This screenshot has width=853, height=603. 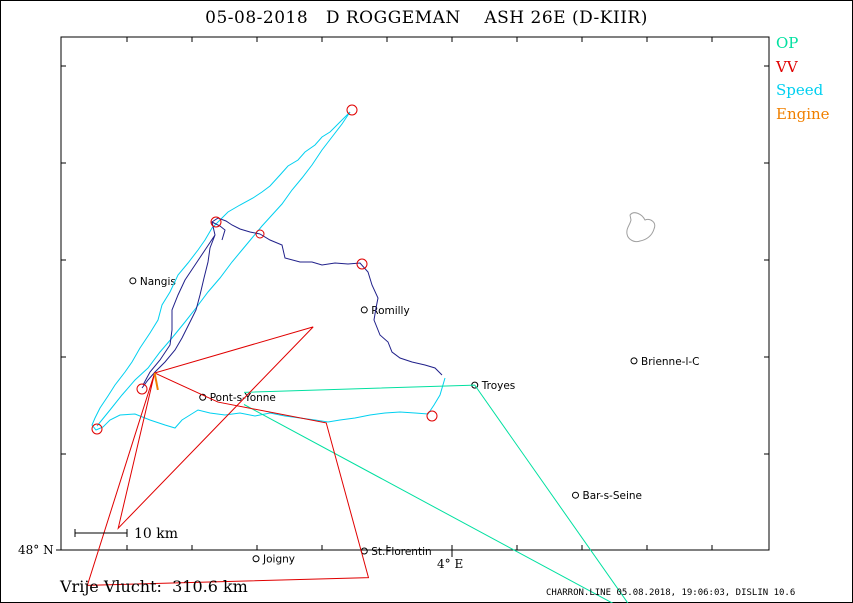 What do you see at coordinates (210, 586) in the screenshot?
I see `distance-value: 310.6 km` at bounding box center [210, 586].